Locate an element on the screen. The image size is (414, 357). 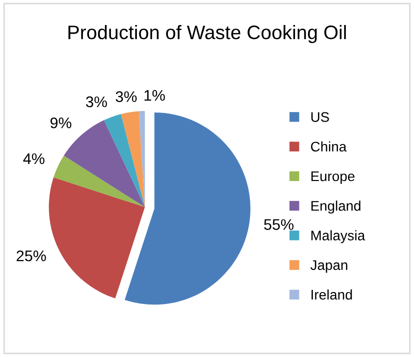
chart-title: Production of Waste Cooking Oil is located at coordinates (207, 34).